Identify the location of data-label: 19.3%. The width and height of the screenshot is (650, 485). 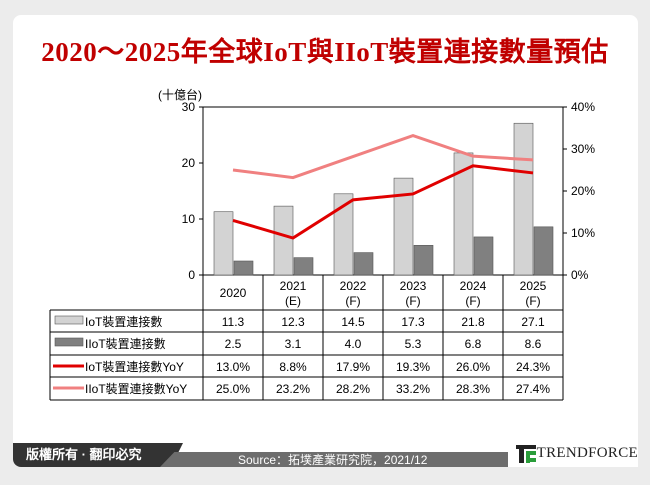
(413, 367).